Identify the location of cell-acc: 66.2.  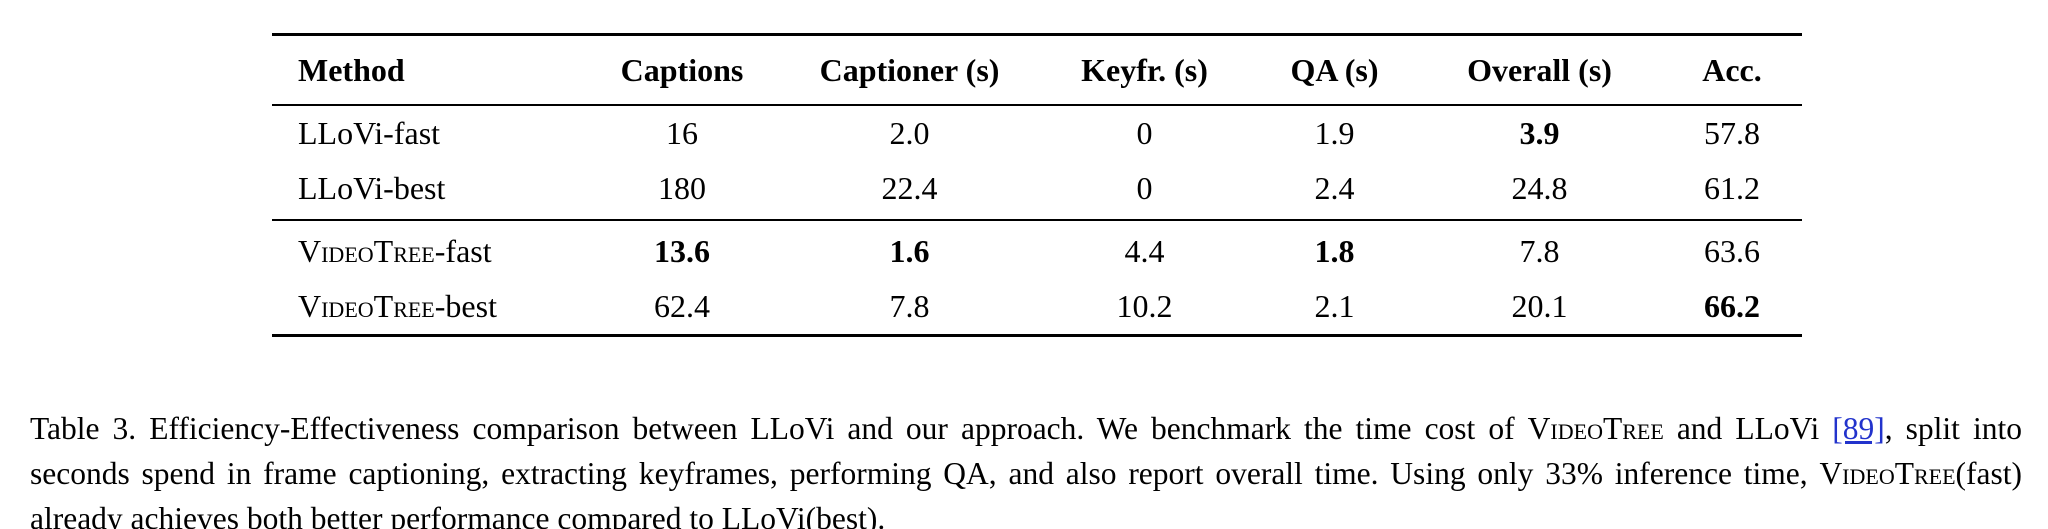
(1732, 306).